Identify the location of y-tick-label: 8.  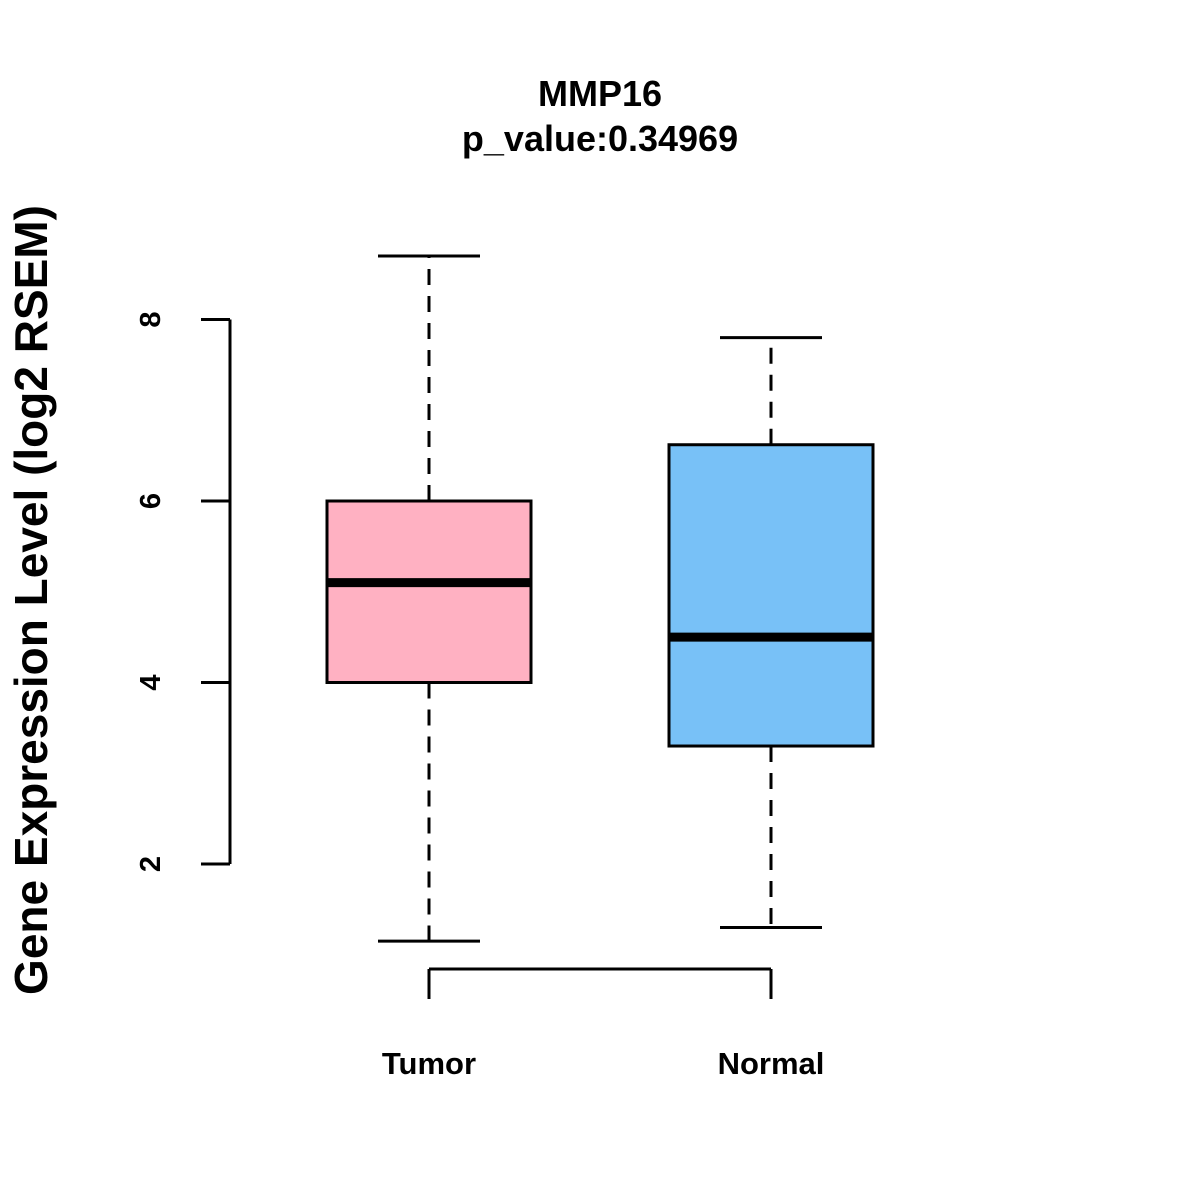
(151, 319).